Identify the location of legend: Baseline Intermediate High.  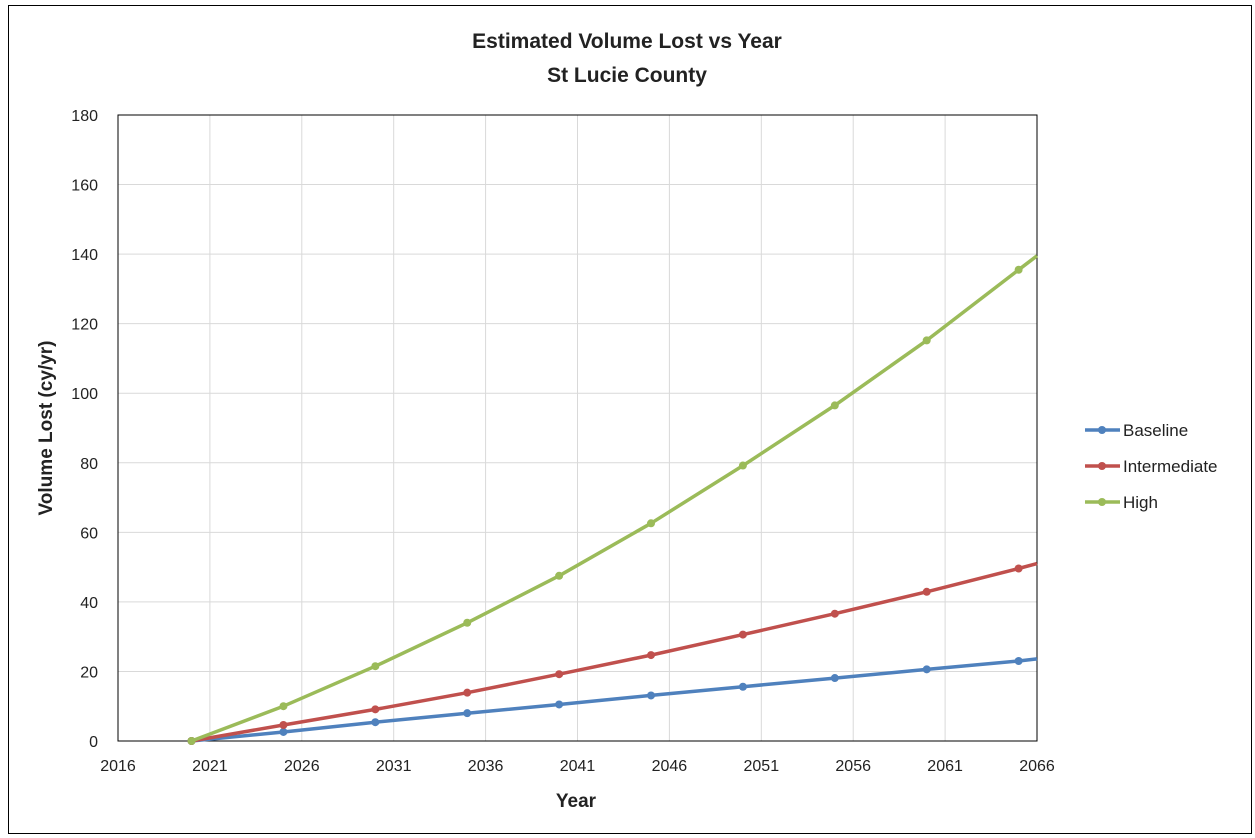
(1151, 466).